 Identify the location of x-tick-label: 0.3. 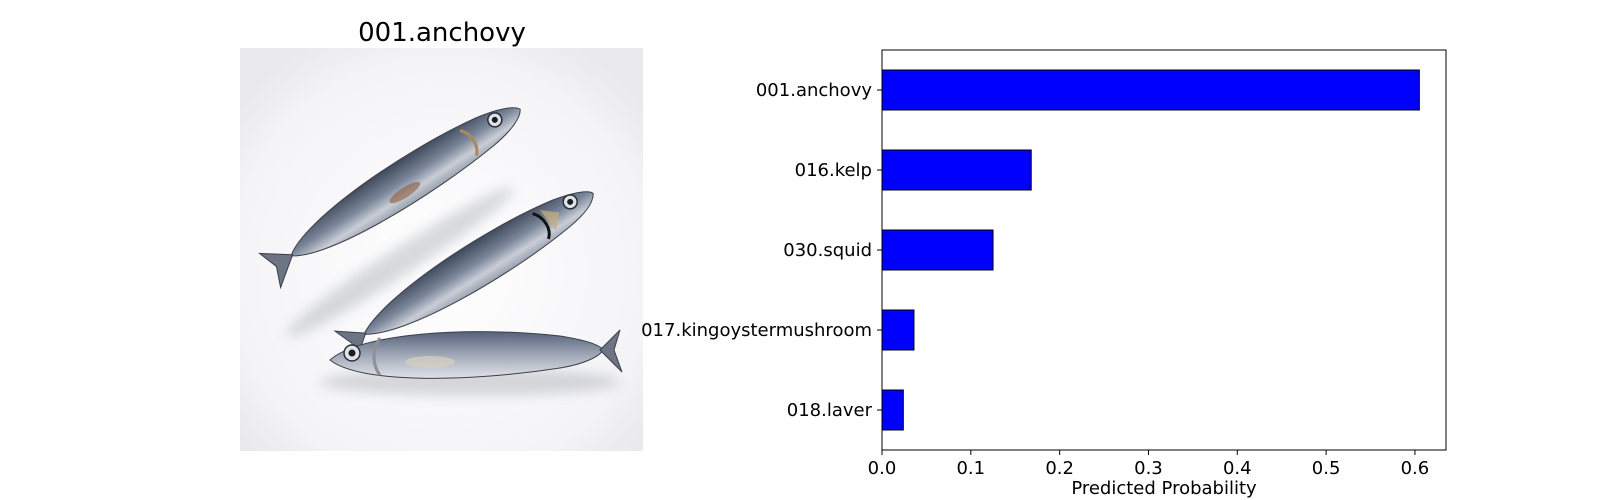
(1148, 468).